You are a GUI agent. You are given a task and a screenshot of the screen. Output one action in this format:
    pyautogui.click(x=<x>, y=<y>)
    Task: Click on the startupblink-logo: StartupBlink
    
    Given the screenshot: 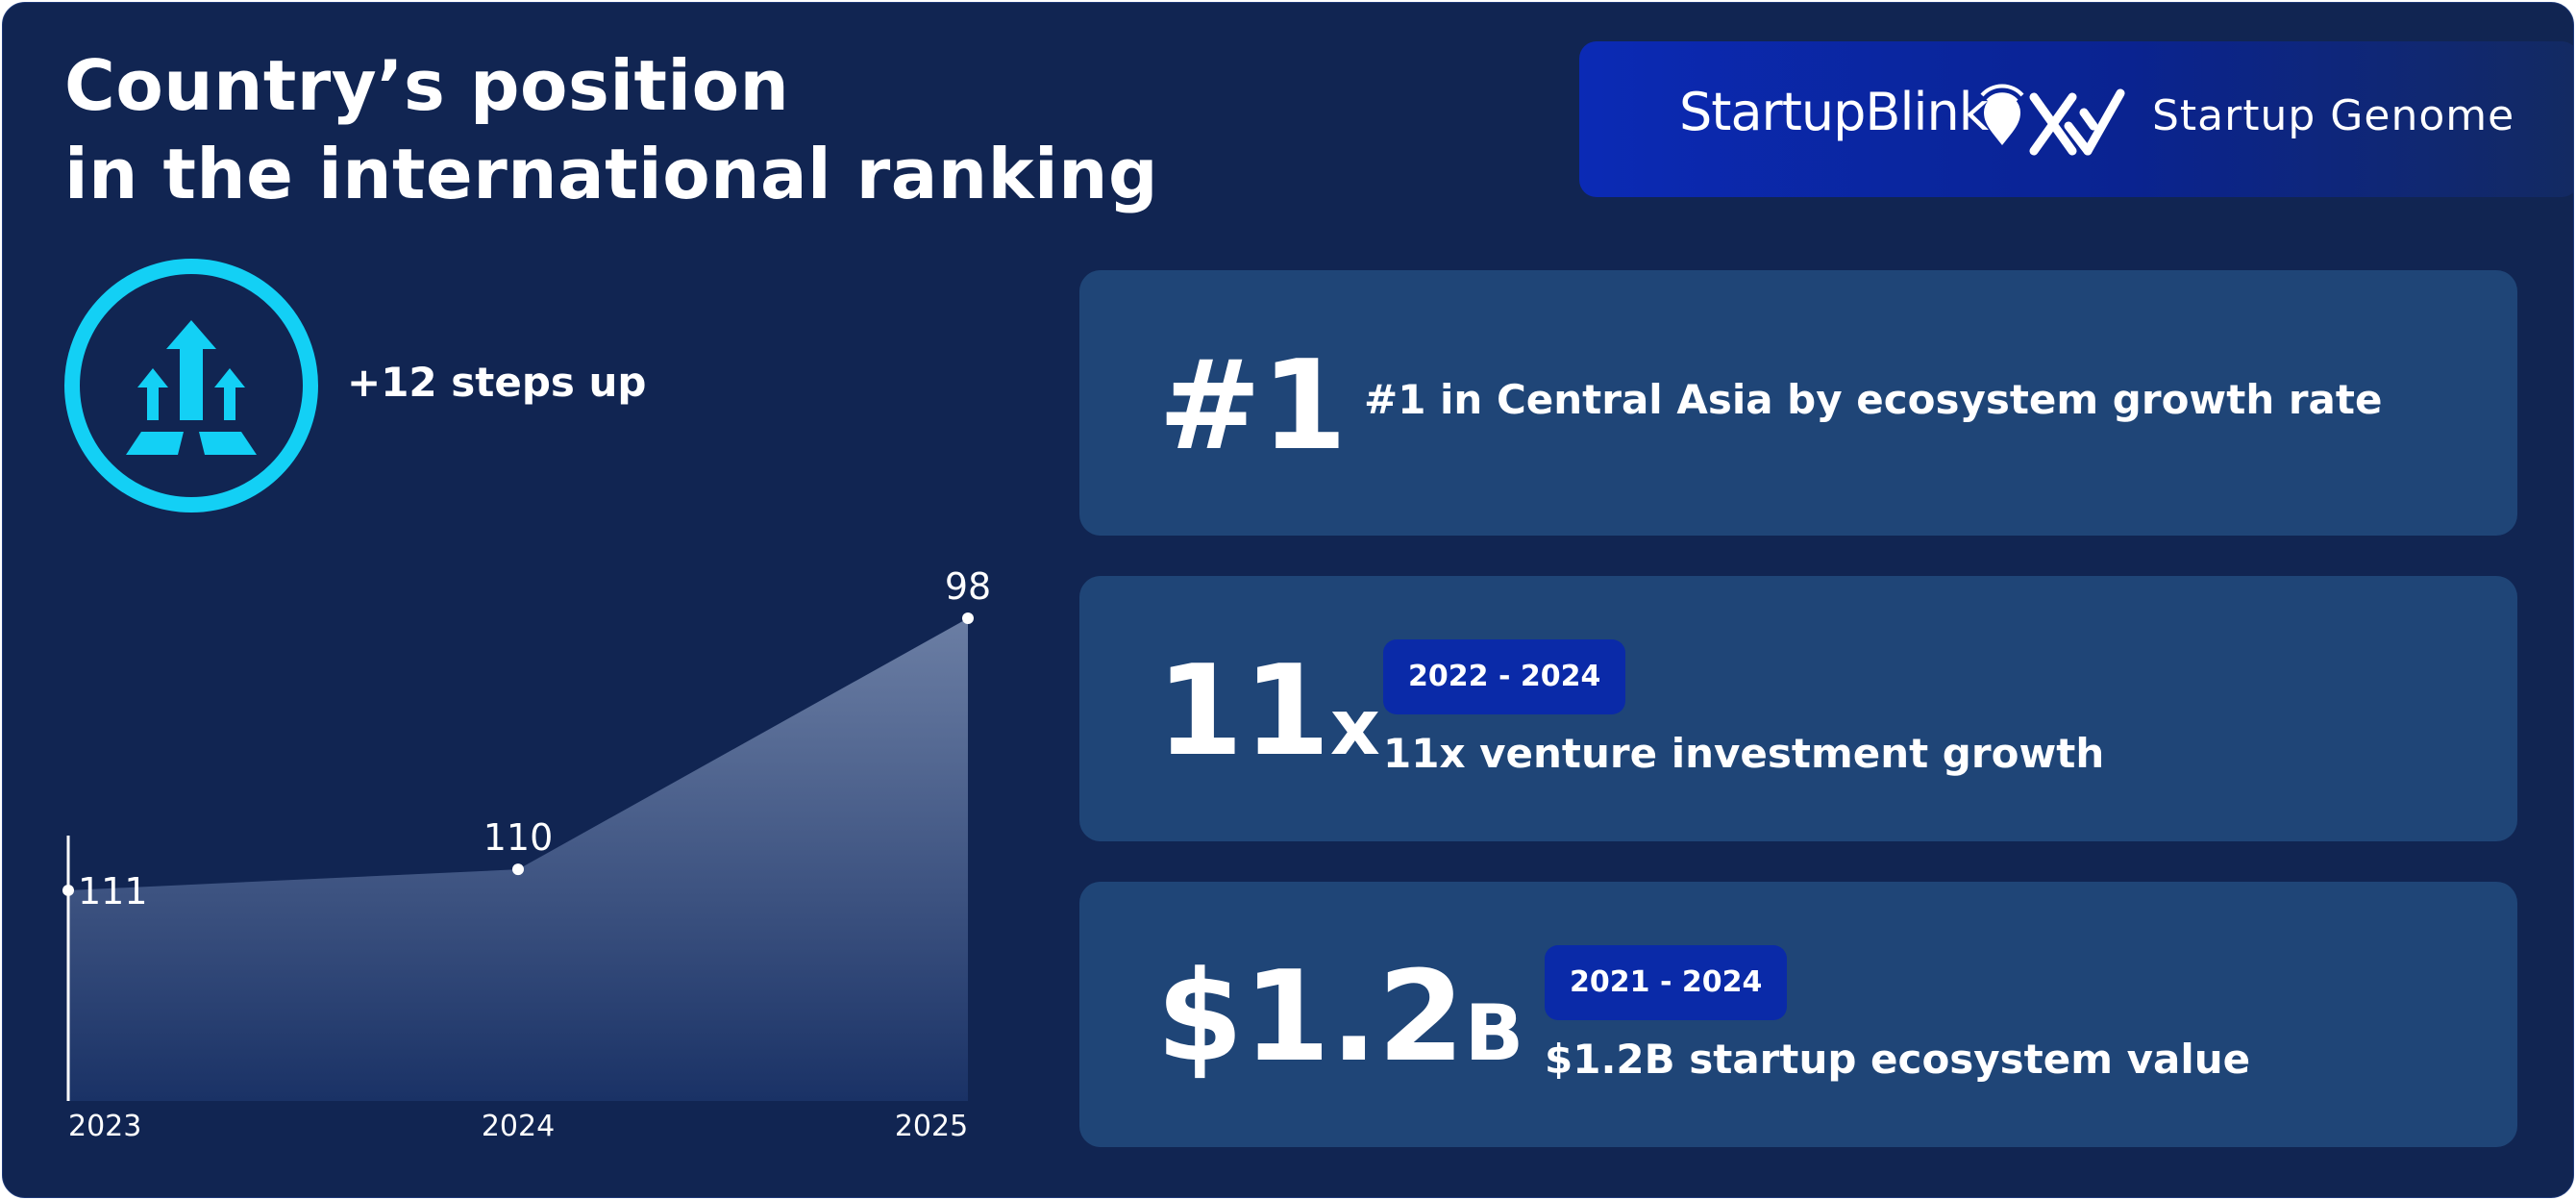 What is the action you would take?
    pyautogui.click(x=1834, y=112)
    